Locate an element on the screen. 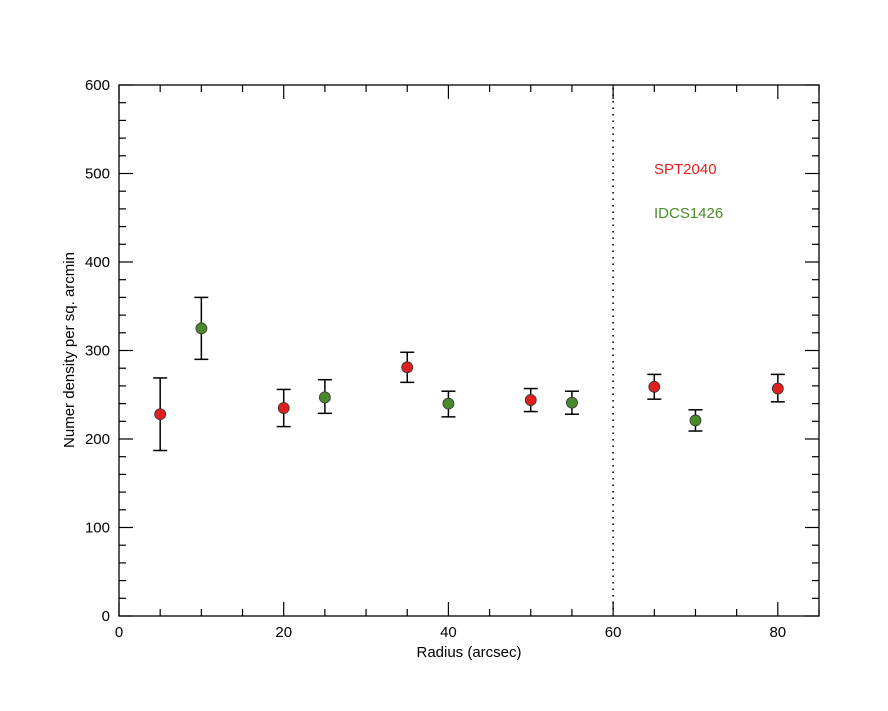 The width and height of the screenshot is (888, 711). y-tick-label: 300 is located at coordinates (97, 351).